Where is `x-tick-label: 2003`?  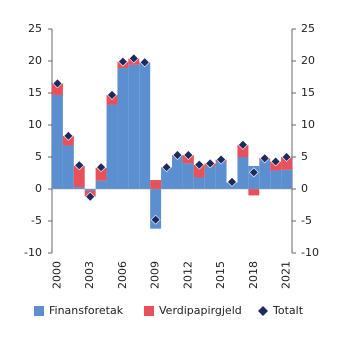 x-tick-label: 2003 is located at coordinates (89, 275).